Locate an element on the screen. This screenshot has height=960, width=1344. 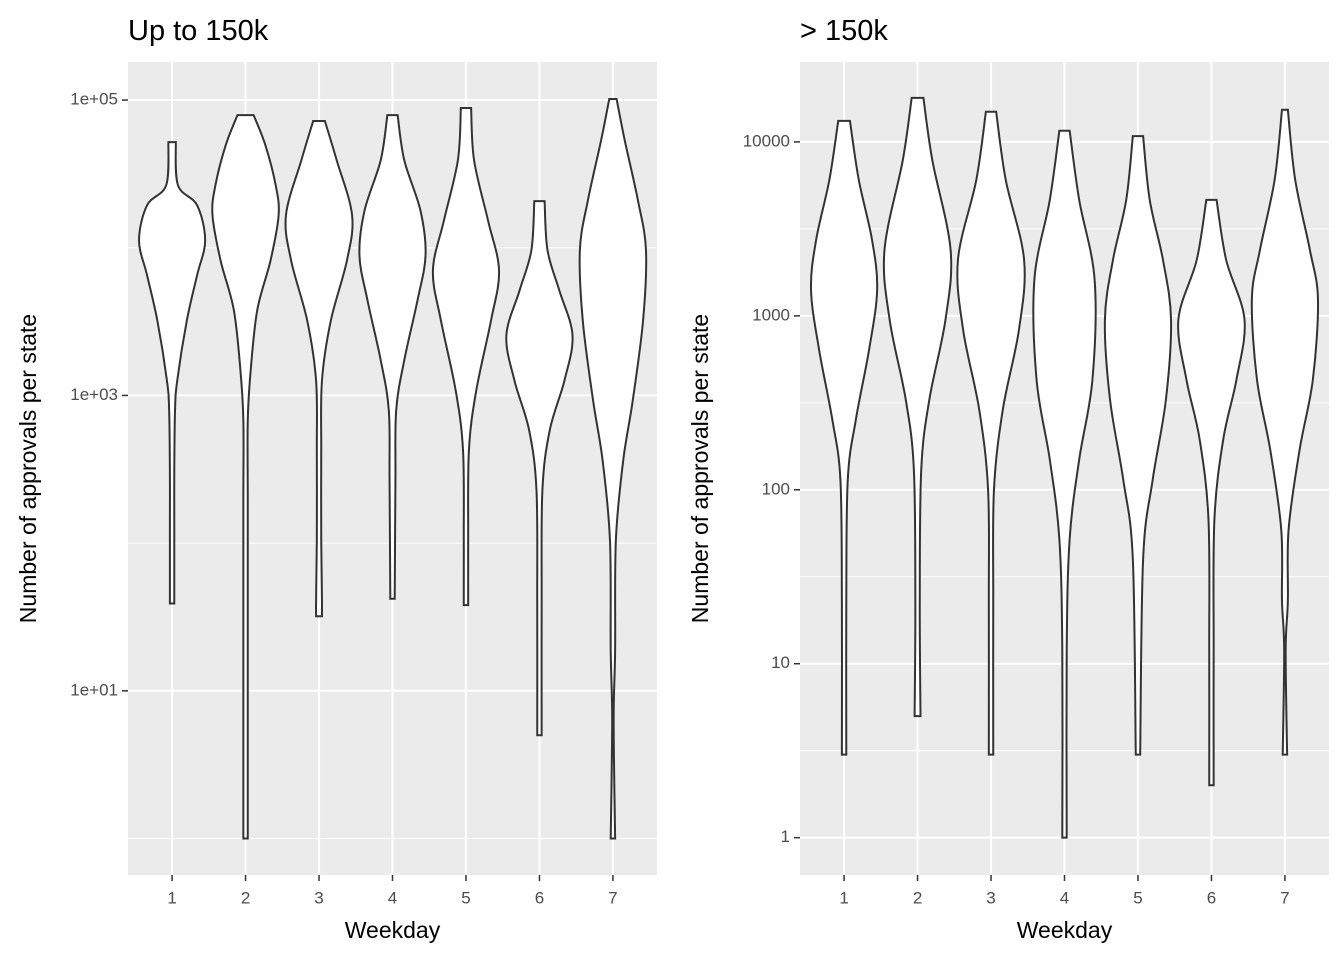
y-tick-label: 1e+01 is located at coordinates (94, 689).